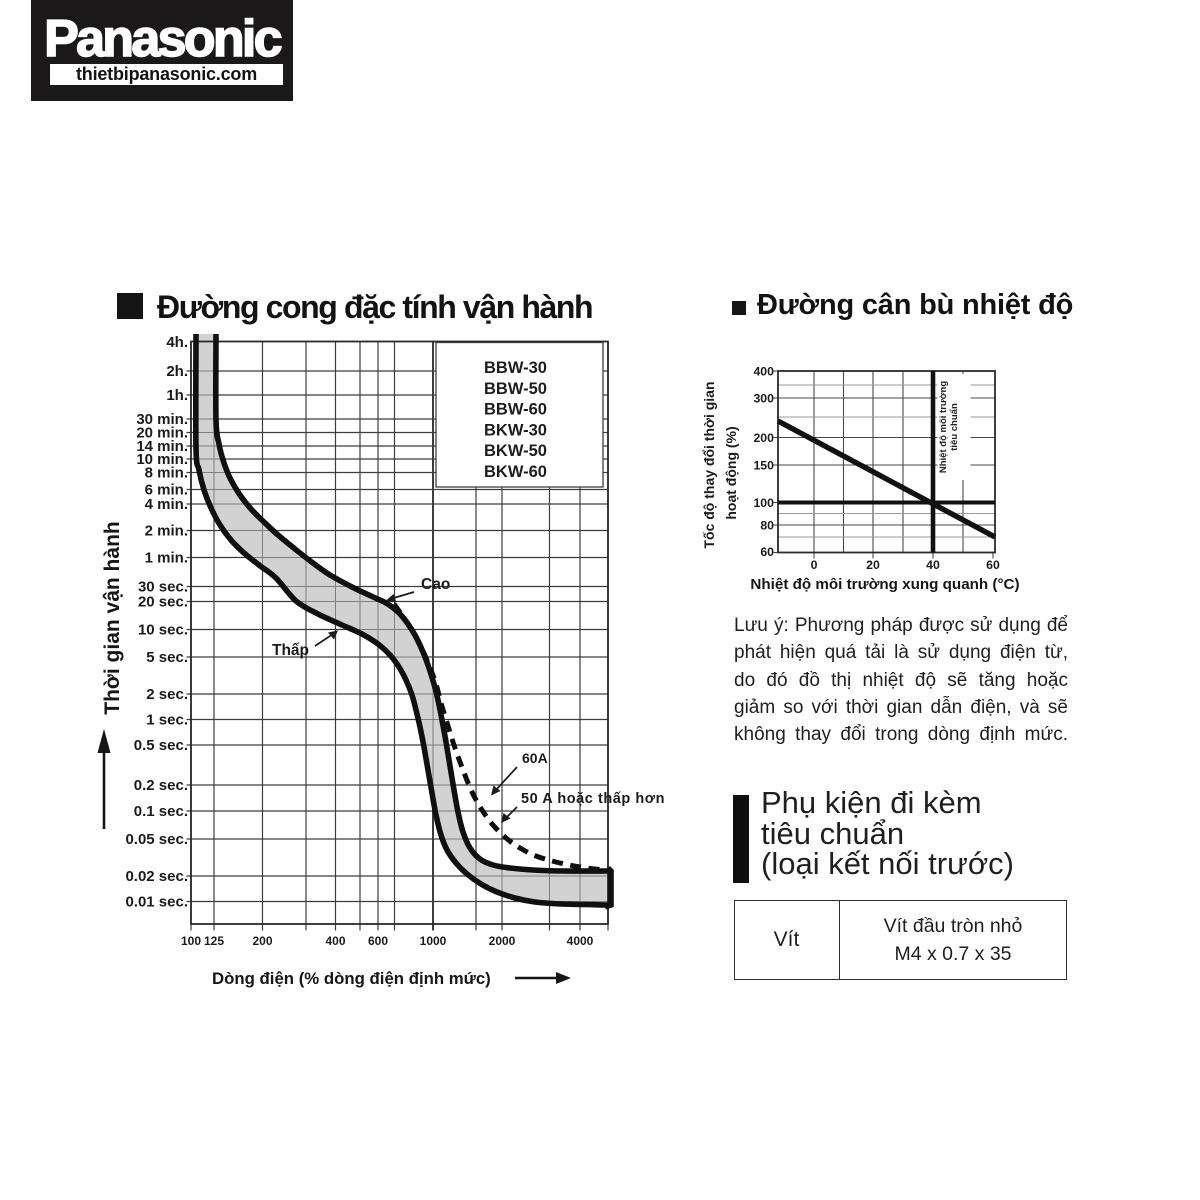  What do you see at coordinates (162, 433) in the screenshot?
I see `svg-text: 20 min.` at bounding box center [162, 433].